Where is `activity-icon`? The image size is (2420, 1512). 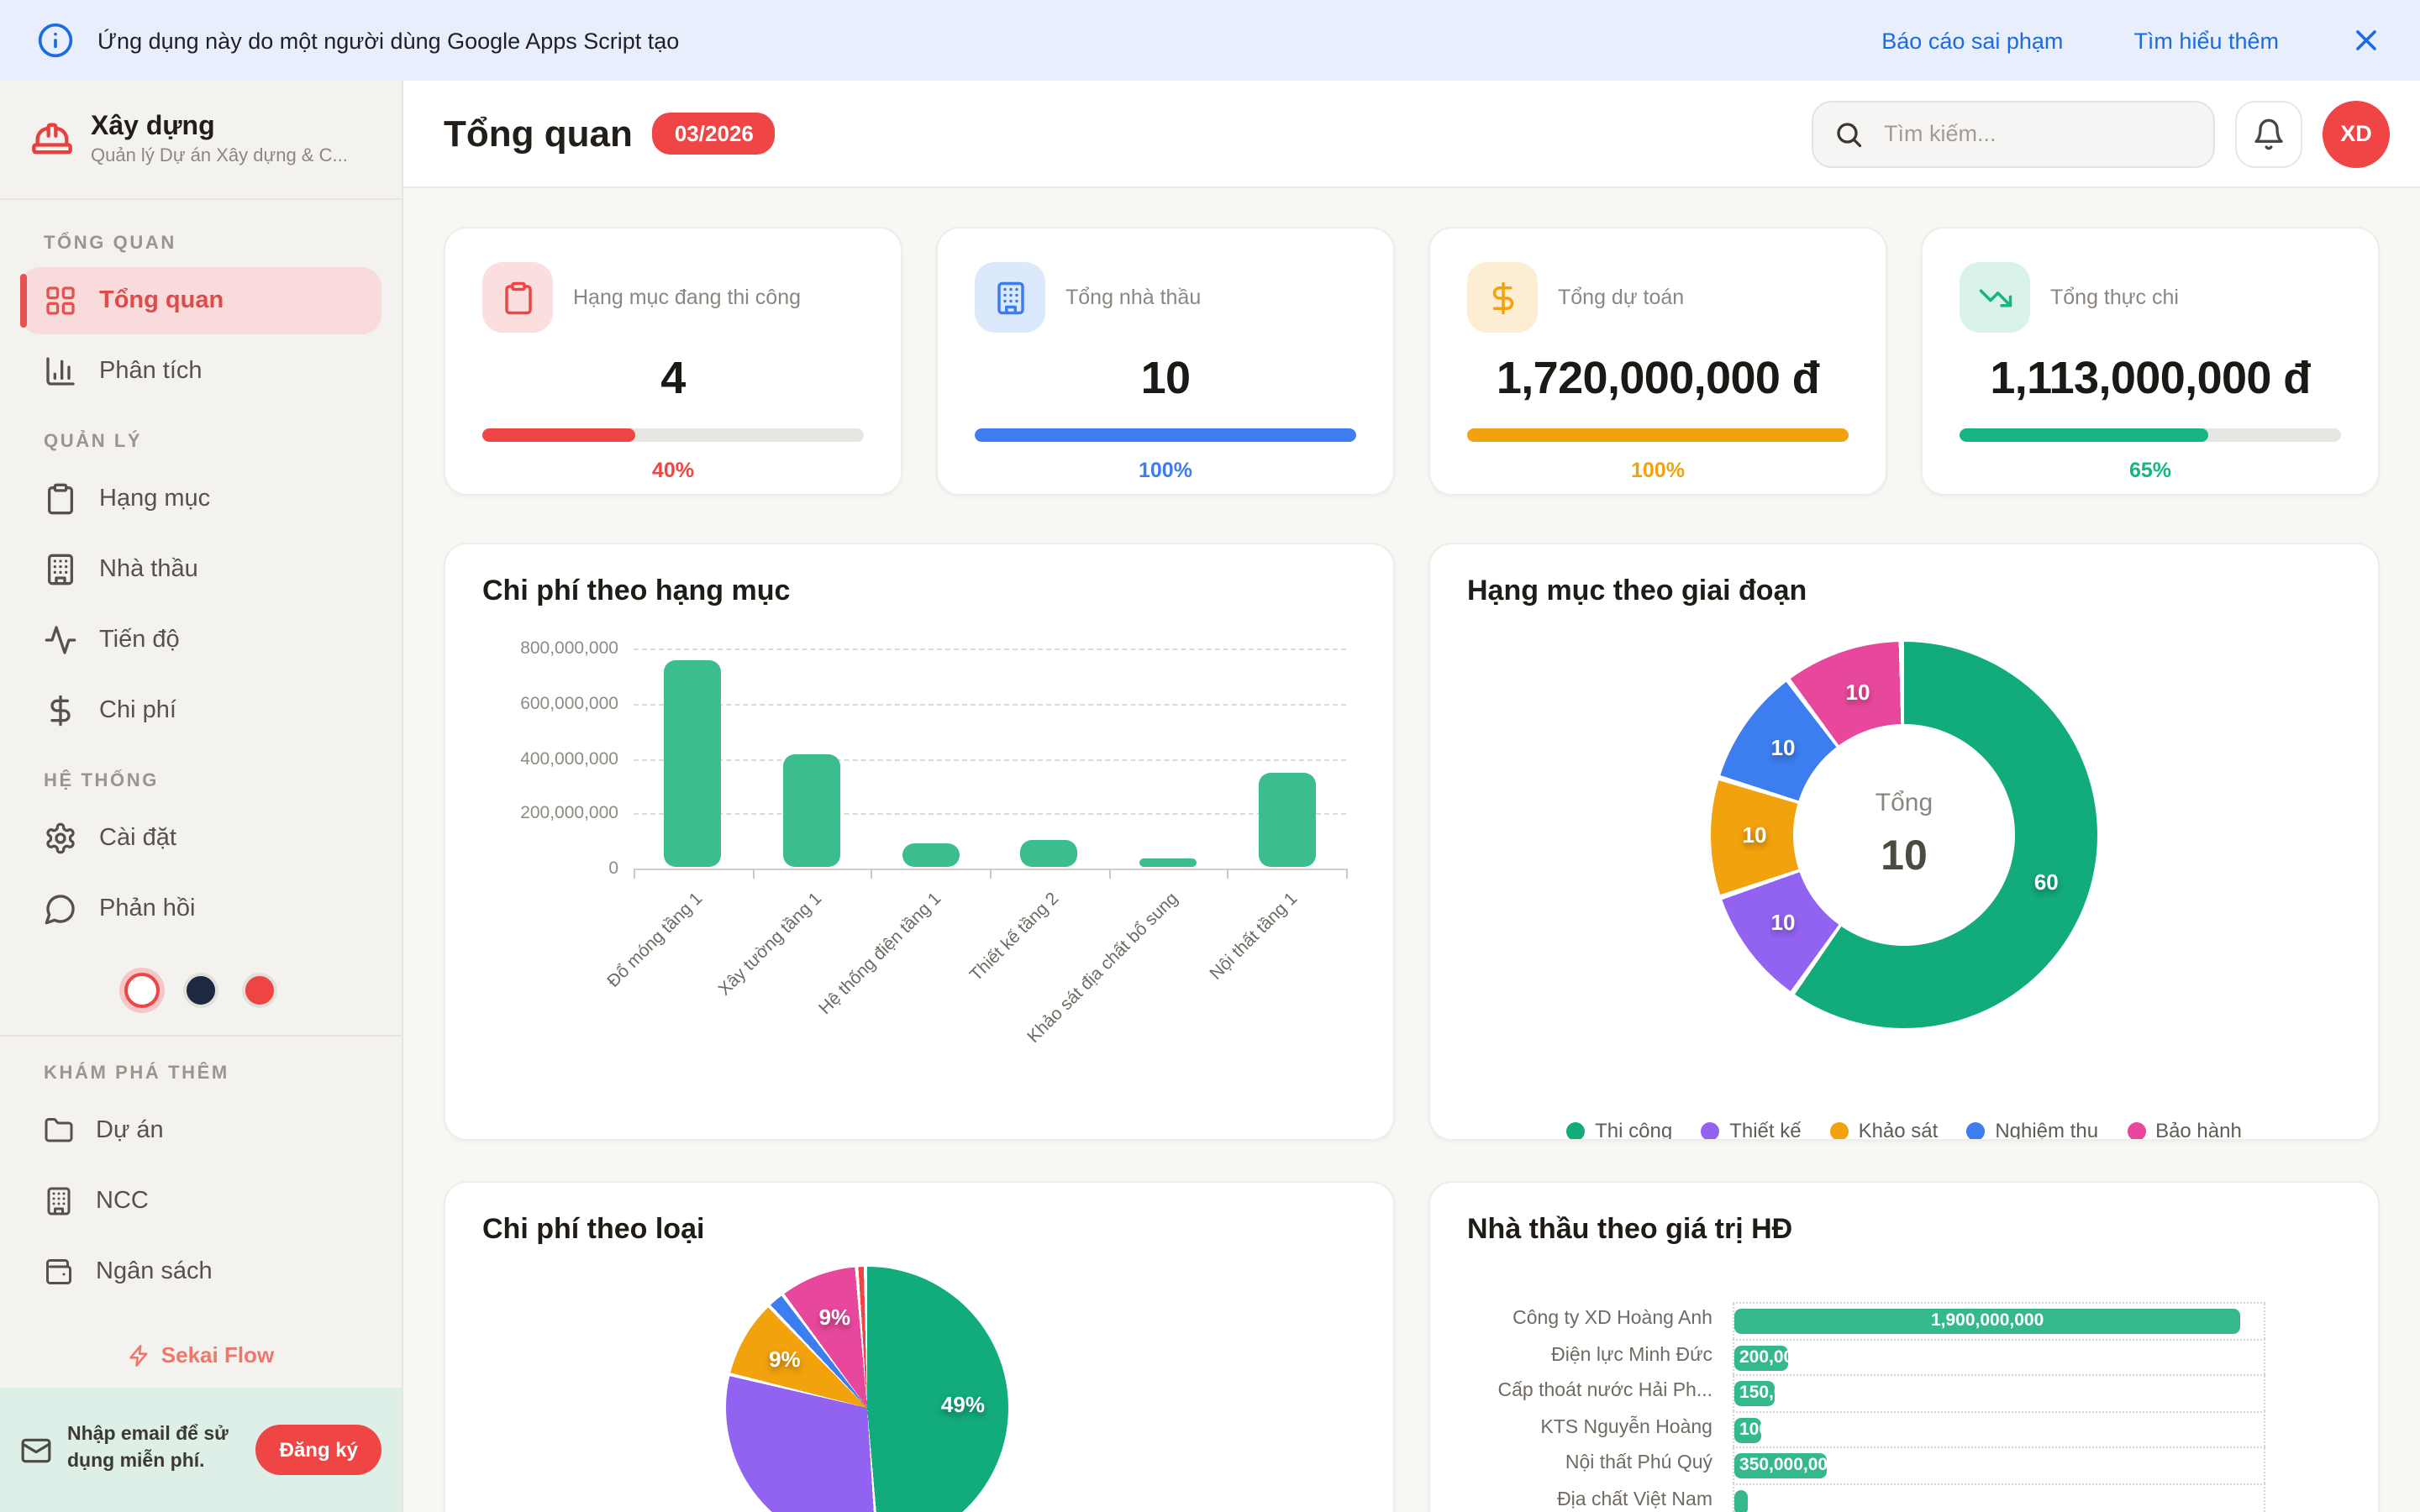
activity-icon is located at coordinates (60, 640).